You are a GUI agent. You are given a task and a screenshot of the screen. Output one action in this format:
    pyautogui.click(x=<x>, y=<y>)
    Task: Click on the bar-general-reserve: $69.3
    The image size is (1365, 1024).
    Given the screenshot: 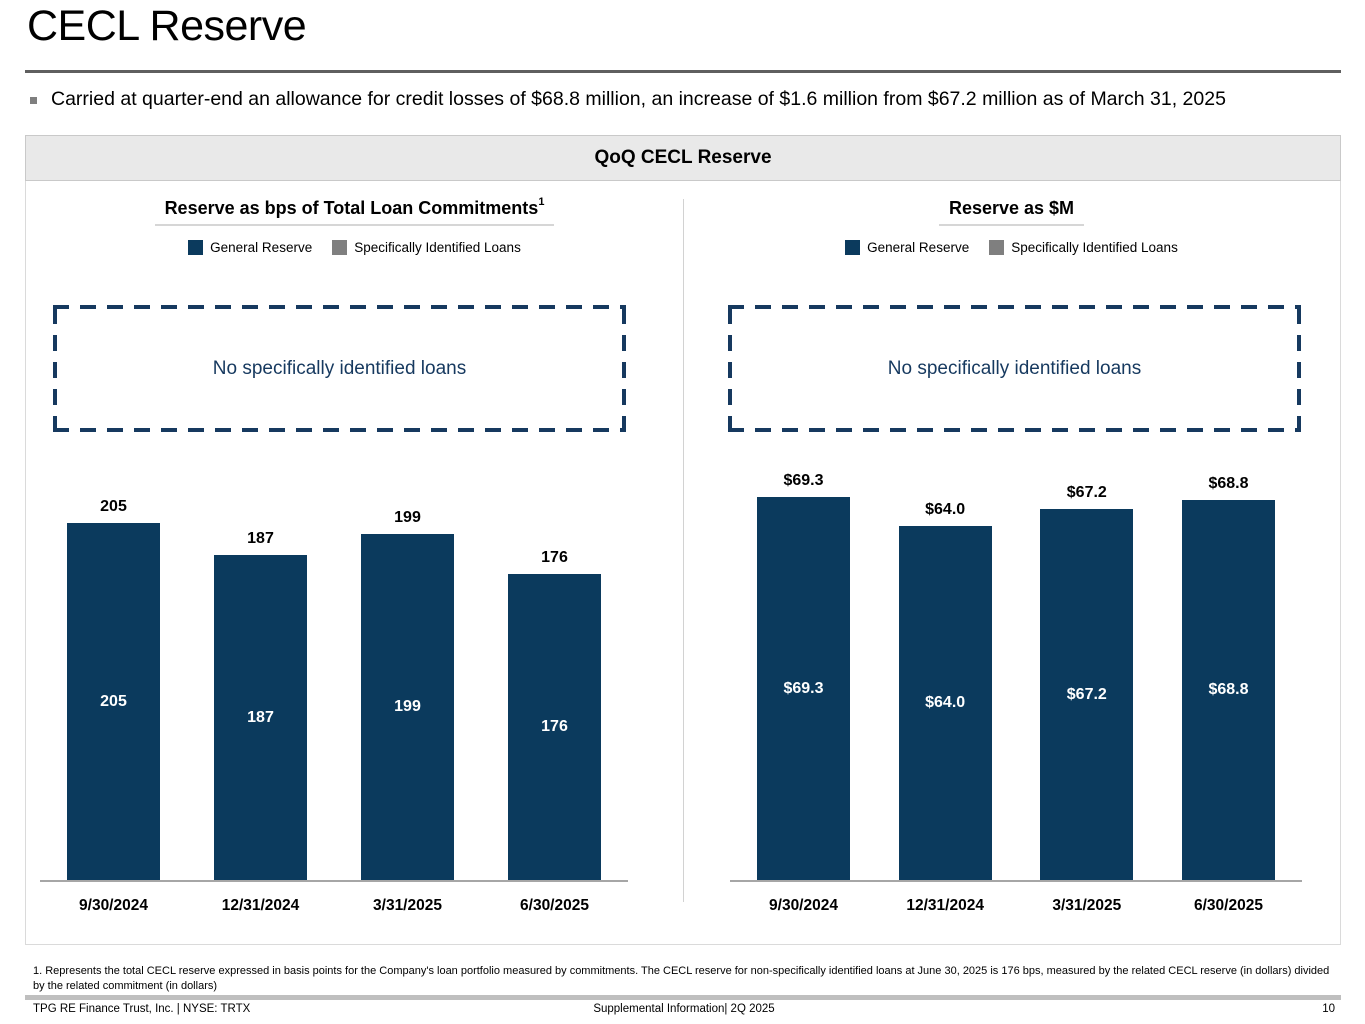 What is the action you would take?
    pyautogui.click(x=803, y=688)
    